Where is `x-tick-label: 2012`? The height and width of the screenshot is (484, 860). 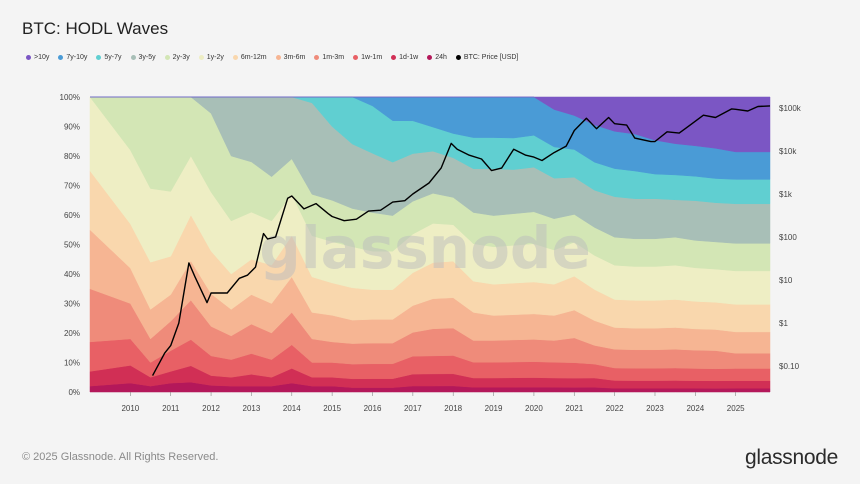 x-tick-label: 2012 is located at coordinates (211, 408).